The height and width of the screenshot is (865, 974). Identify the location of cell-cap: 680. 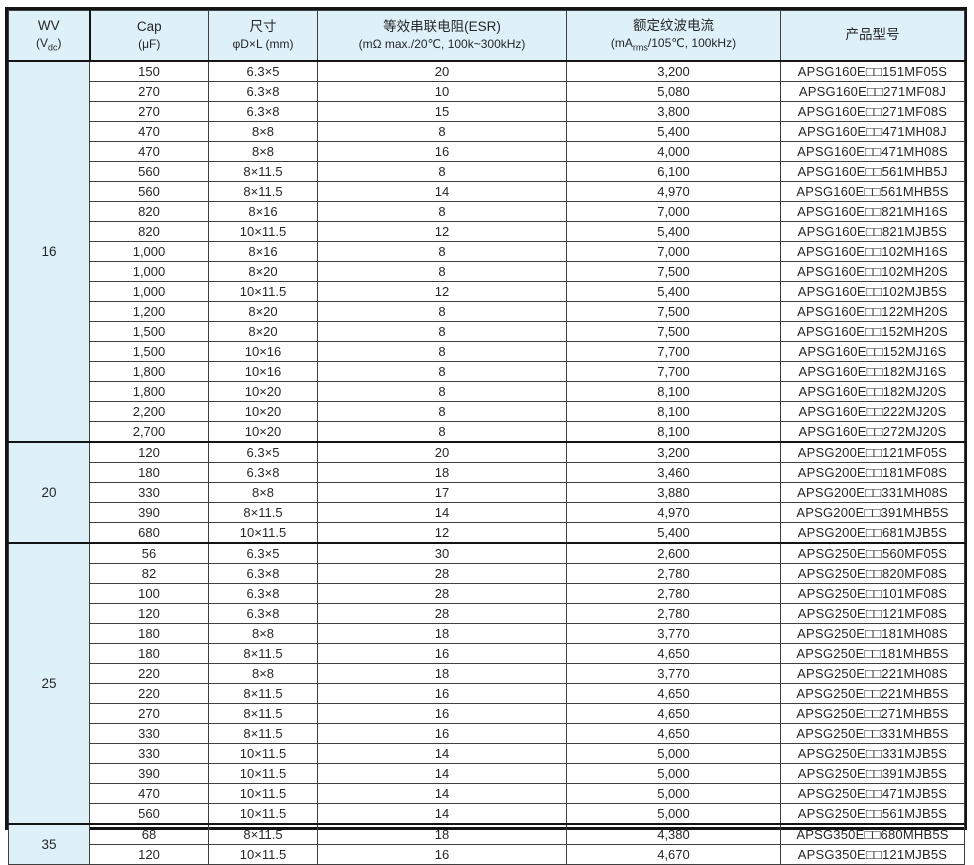
(149, 532).